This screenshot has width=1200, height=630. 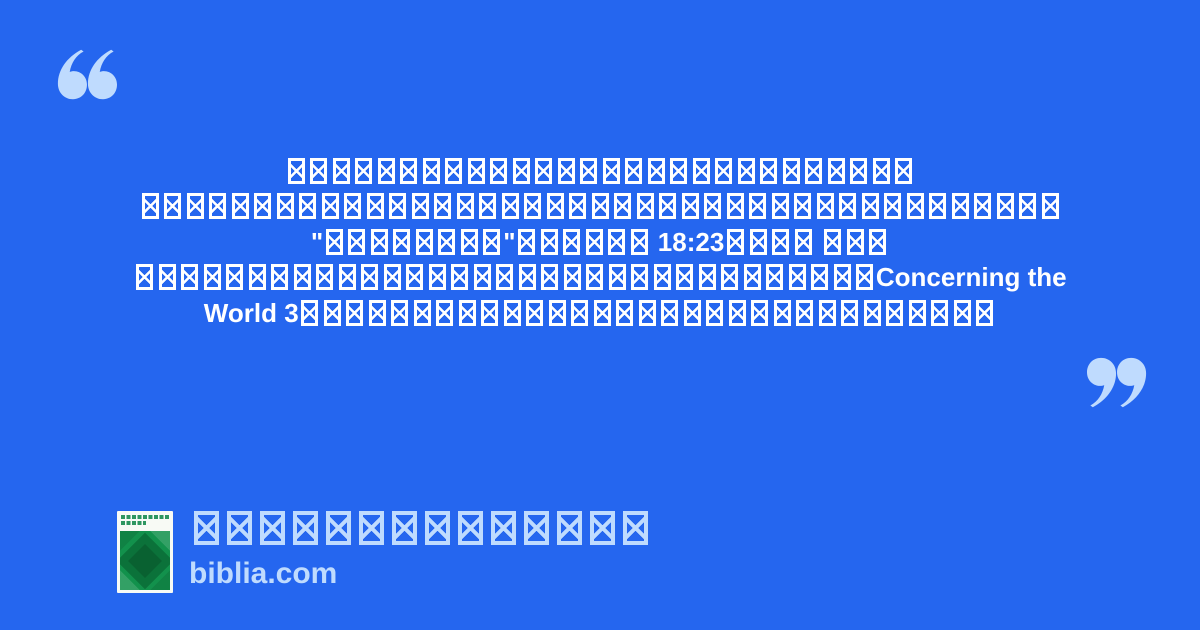 What do you see at coordinates (421, 528) in the screenshot?
I see `site-title` at bounding box center [421, 528].